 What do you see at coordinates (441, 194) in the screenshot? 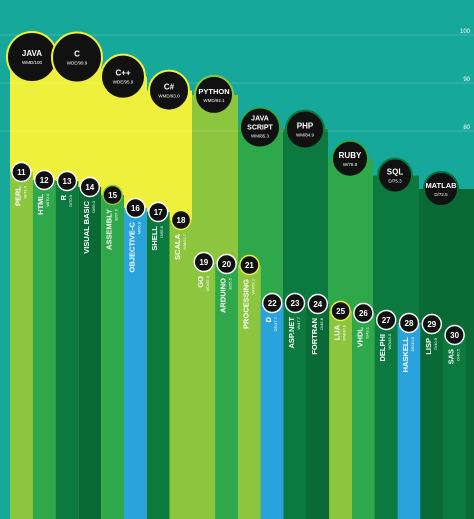
I see `top-value-label-10: D/72.5` at bounding box center [441, 194].